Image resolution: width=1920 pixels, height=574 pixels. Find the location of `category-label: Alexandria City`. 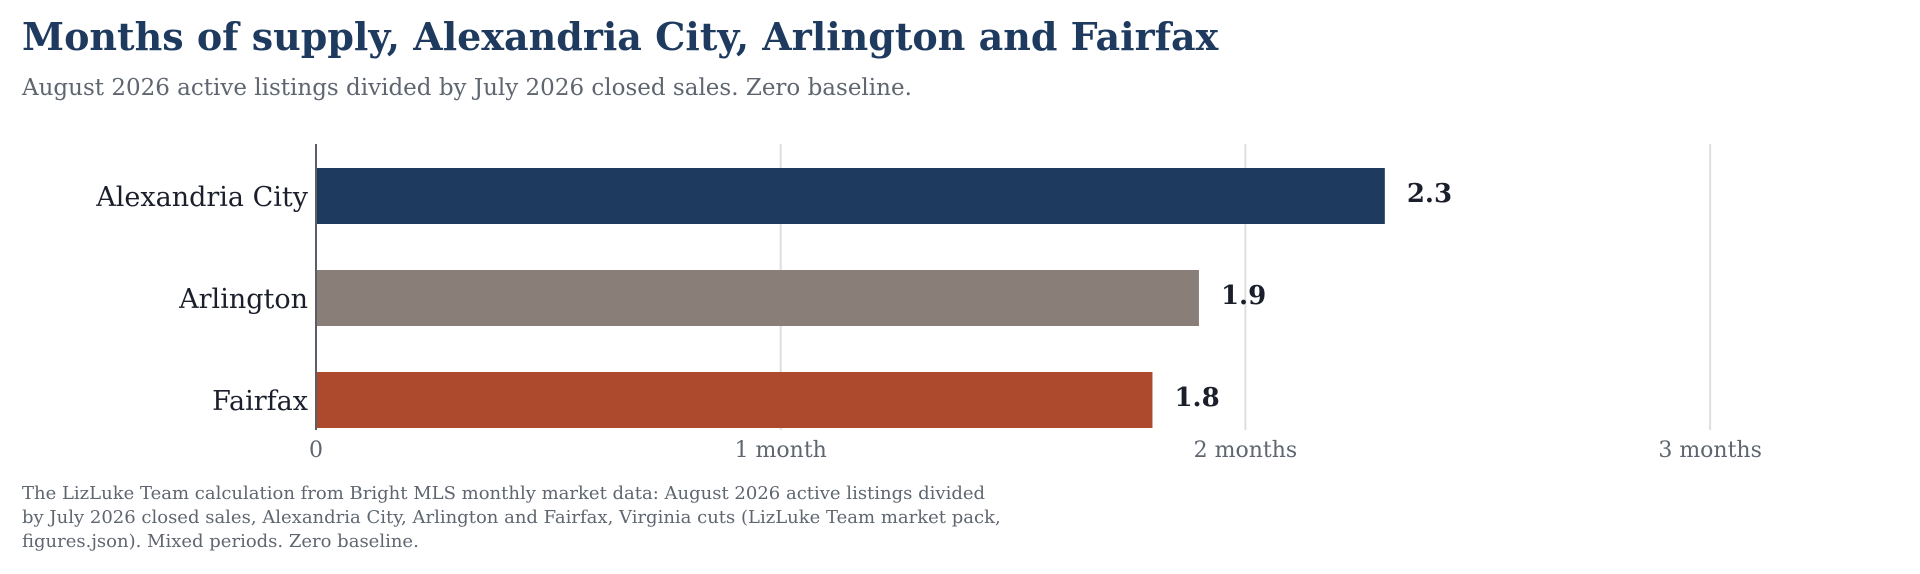

category-label: Alexandria City is located at coordinates (201, 197).